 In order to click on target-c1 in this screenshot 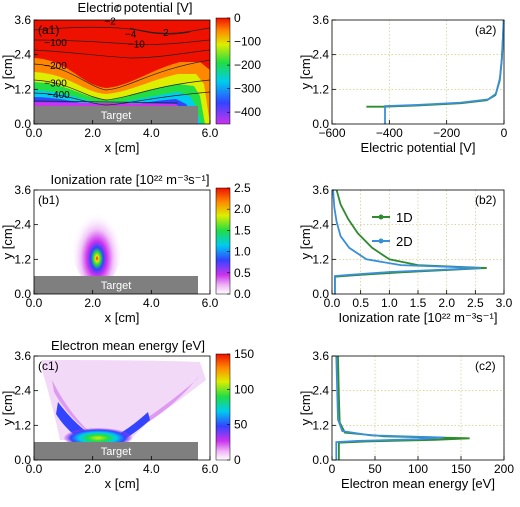, I will do `click(116, 451)`.